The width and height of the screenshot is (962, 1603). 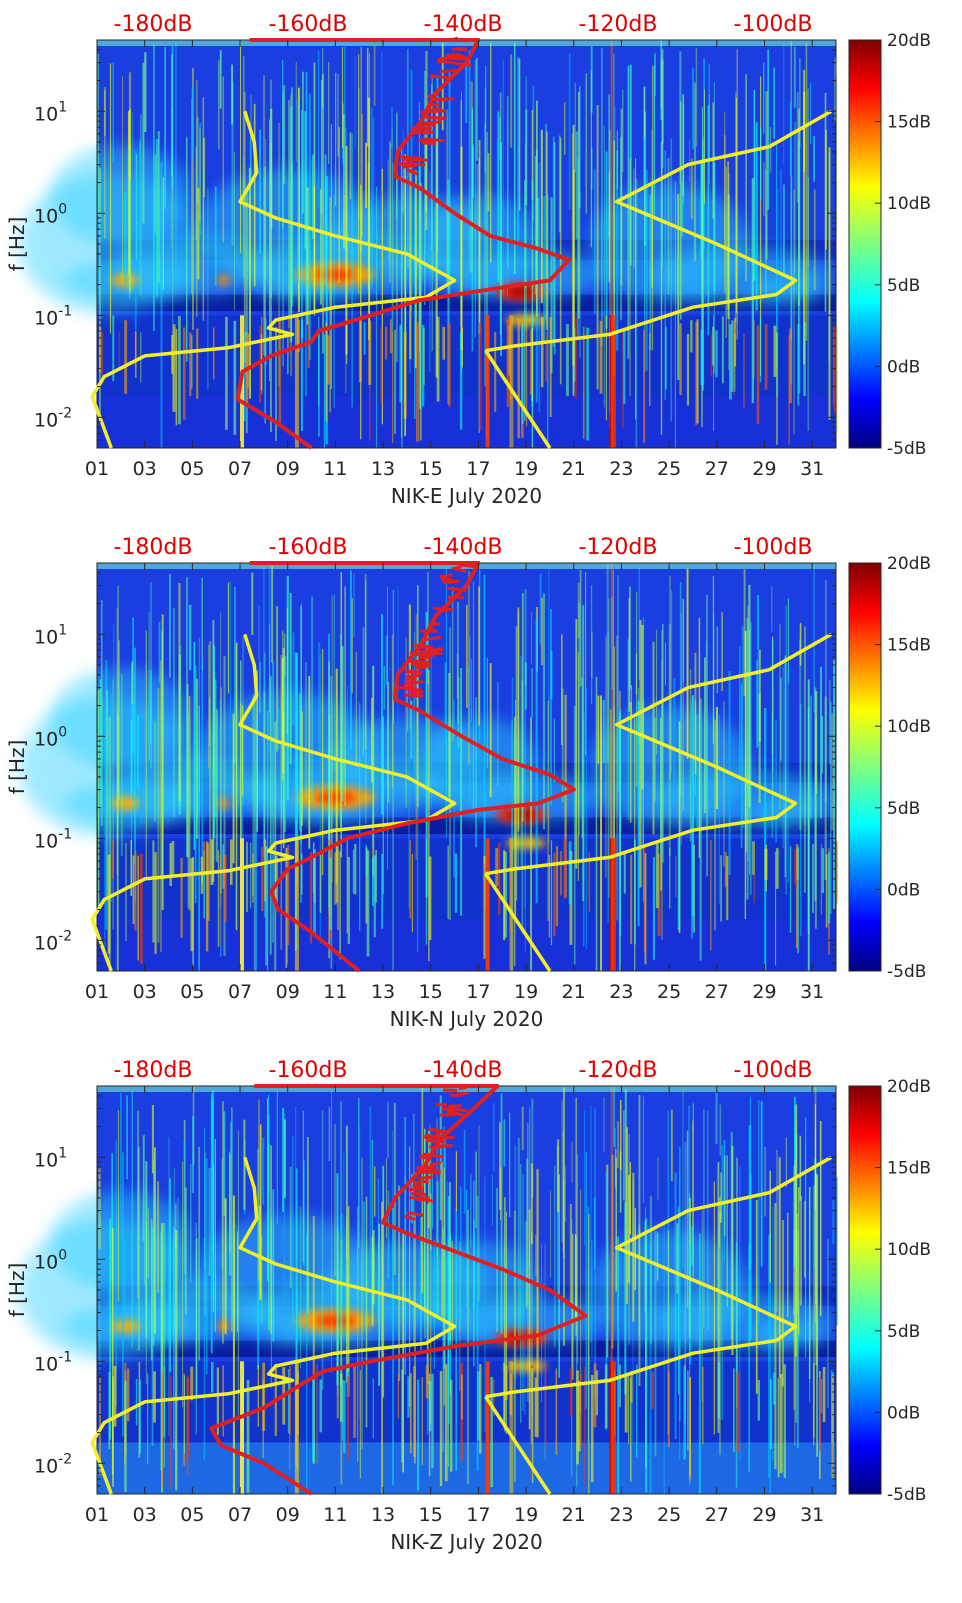 What do you see at coordinates (466, 1542) in the screenshot?
I see `x-axis-label: NIK-Z July 2020` at bounding box center [466, 1542].